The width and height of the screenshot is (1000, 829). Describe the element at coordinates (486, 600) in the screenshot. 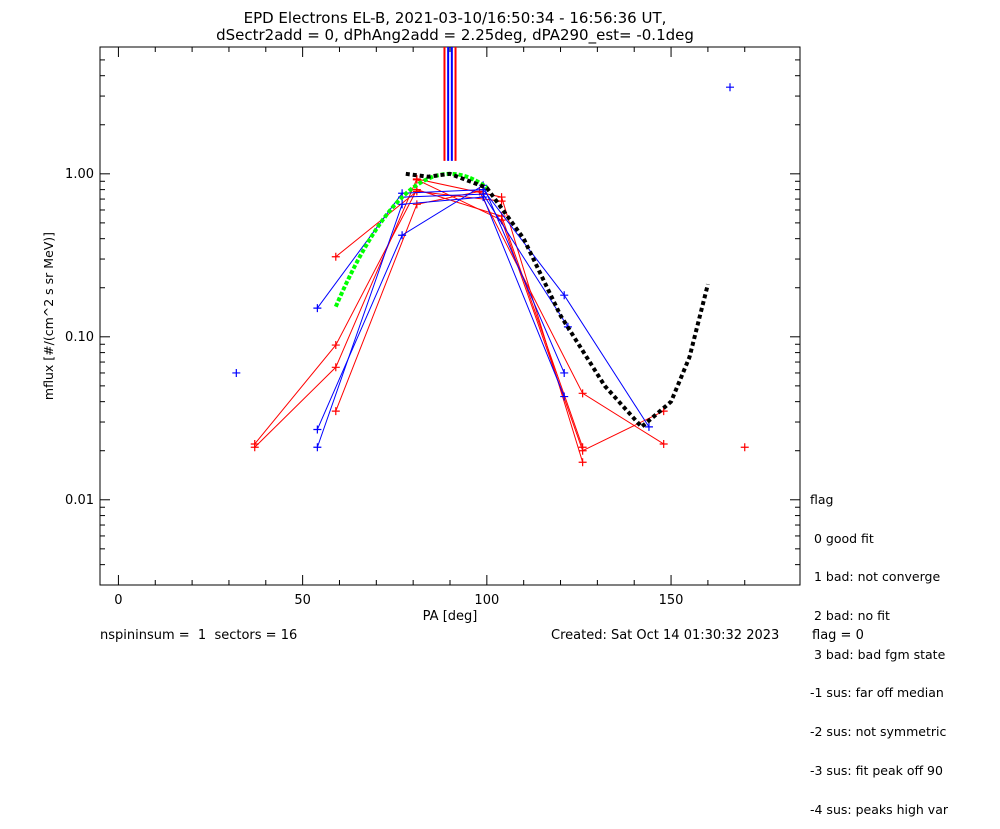

I see `x-tick-label: 100` at that location.